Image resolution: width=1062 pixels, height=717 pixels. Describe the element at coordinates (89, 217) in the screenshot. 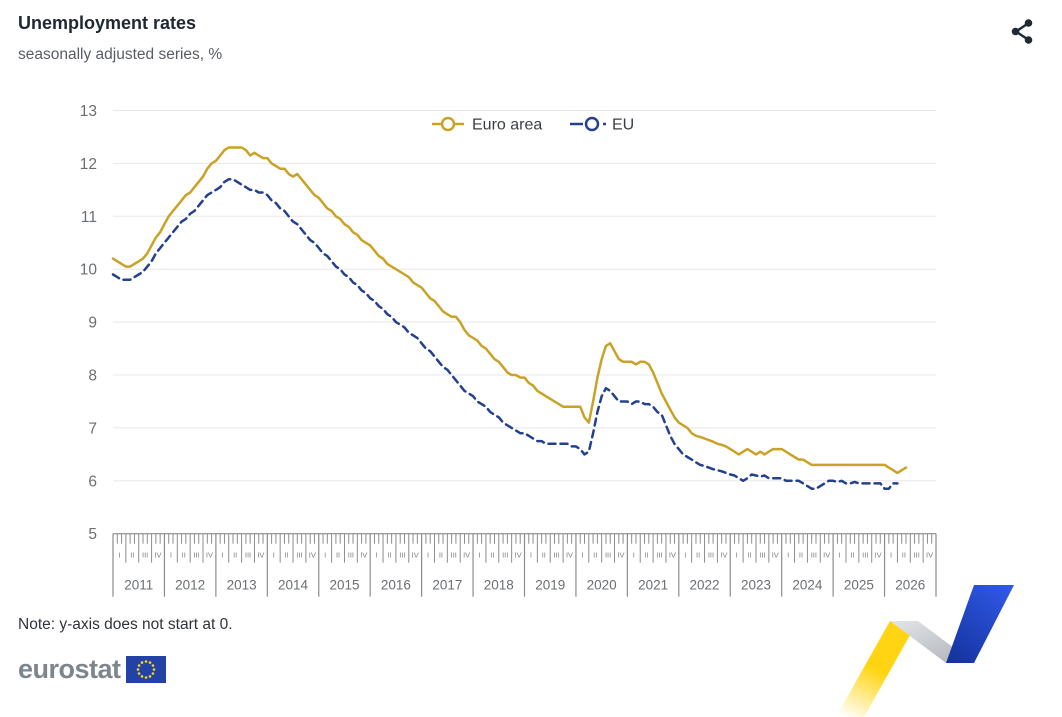

I see `y-tick-label: 11` at that location.